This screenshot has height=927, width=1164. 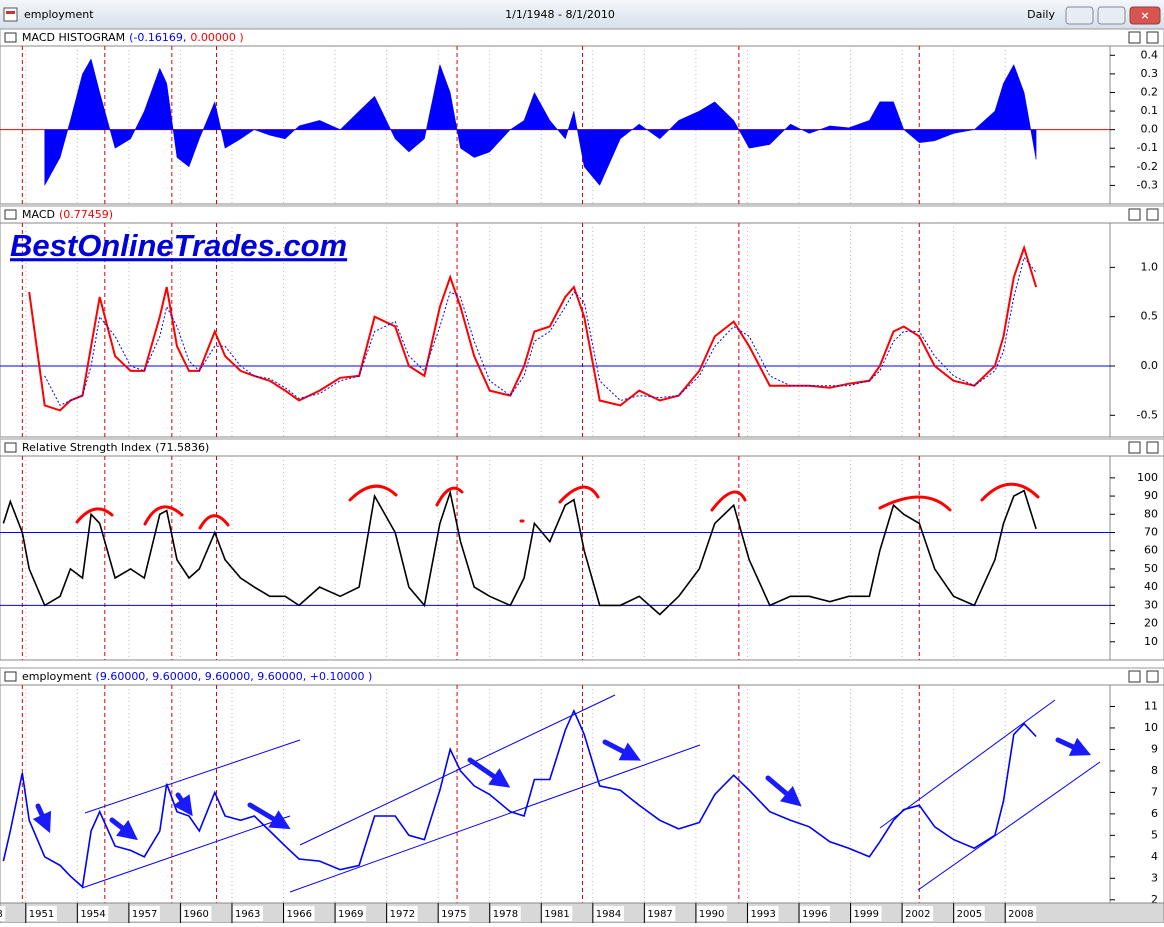 What do you see at coordinates (38, 214) in the screenshot?
I see `panel-title: MACD` at bounding box center [38, 214].